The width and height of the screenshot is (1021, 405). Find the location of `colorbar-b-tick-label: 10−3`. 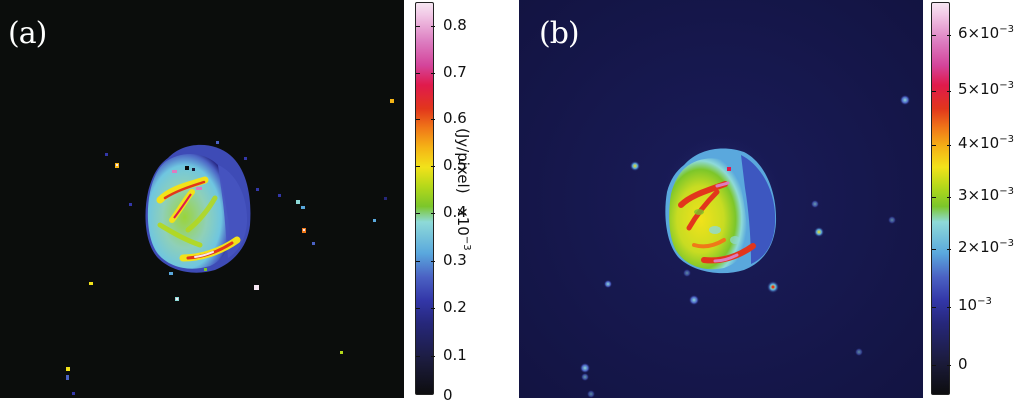

colorbar-b-tick-label: 10−3 is located at coordinates (975, 305).